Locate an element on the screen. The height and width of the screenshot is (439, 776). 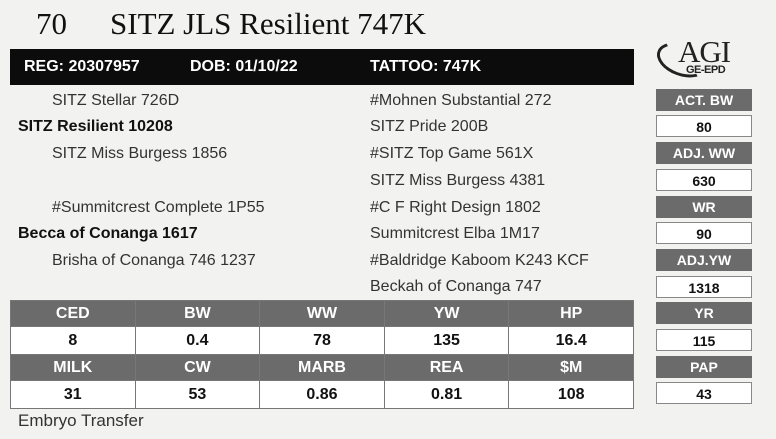
epd-value-cell: 53 is located at coordinates (197, 394).